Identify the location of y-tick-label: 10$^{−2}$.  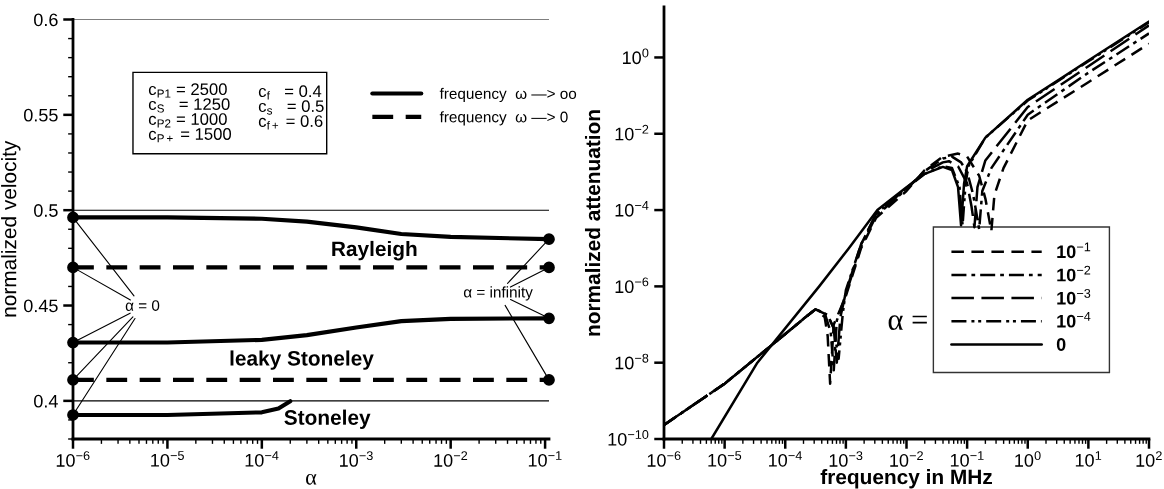
(632, 132).